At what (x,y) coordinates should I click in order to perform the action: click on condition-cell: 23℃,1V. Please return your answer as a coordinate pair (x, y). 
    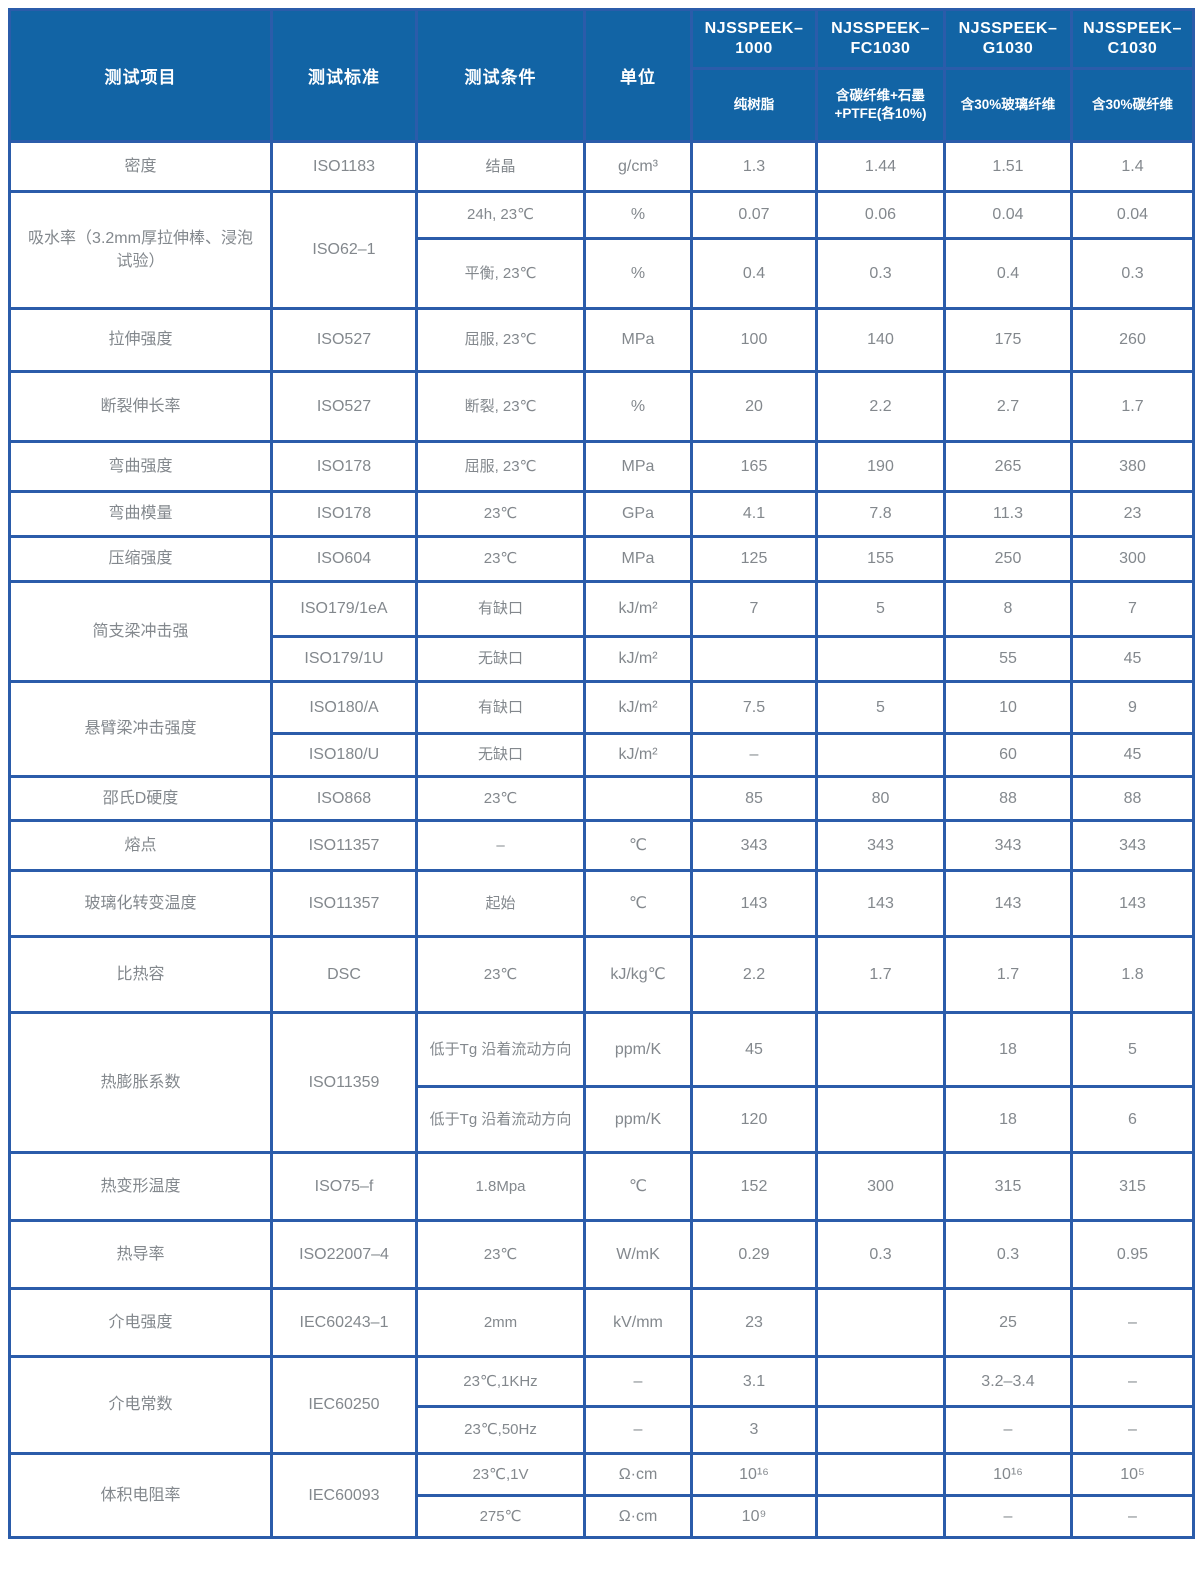
    Looking at the image, I should click on (500, 1474).